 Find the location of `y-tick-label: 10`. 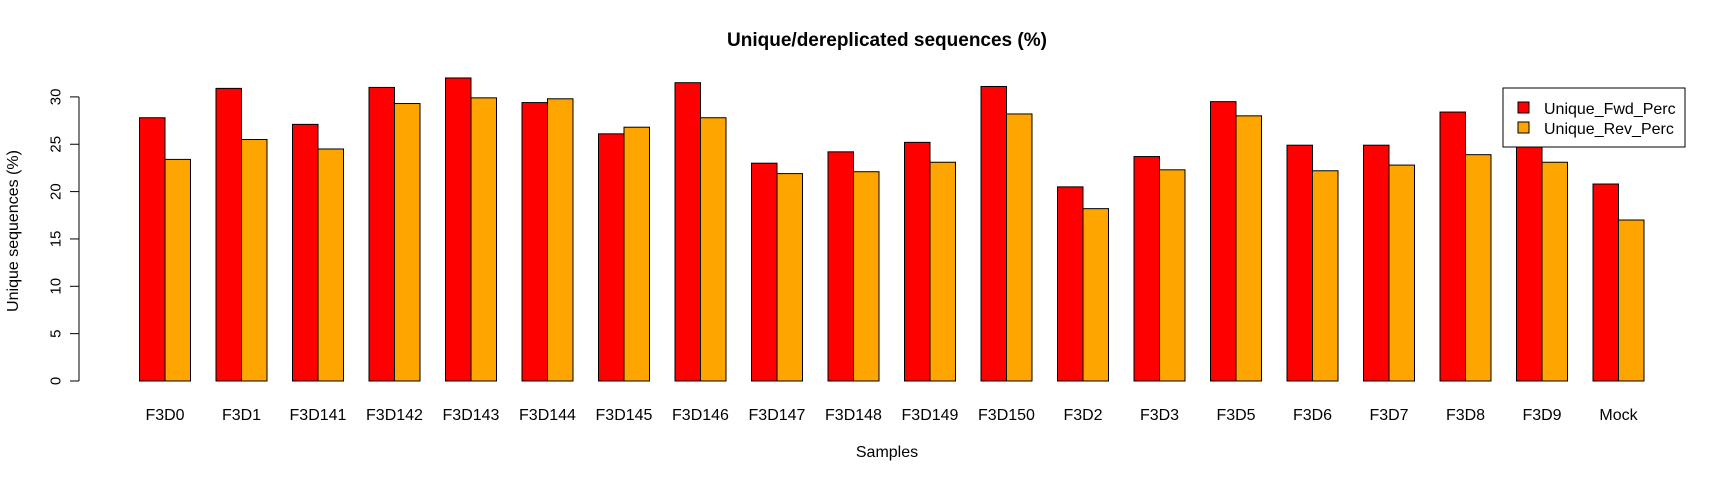

y-tick-label: 10 is located at coordinates (55, 286).